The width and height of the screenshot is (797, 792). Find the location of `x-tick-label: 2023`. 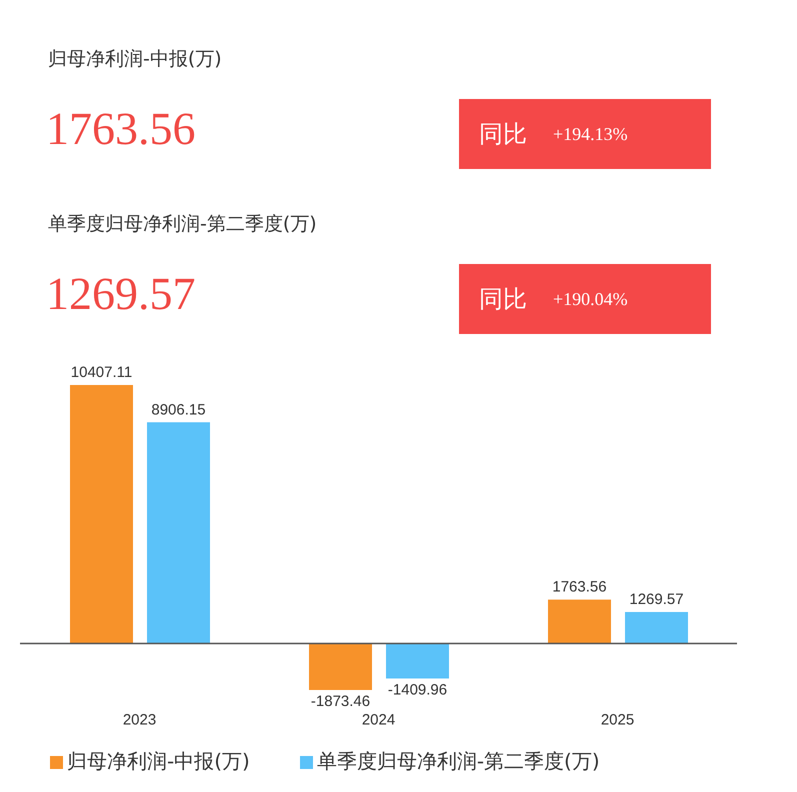

x-tick-label: 2023 is located at coordinates (139, 720).